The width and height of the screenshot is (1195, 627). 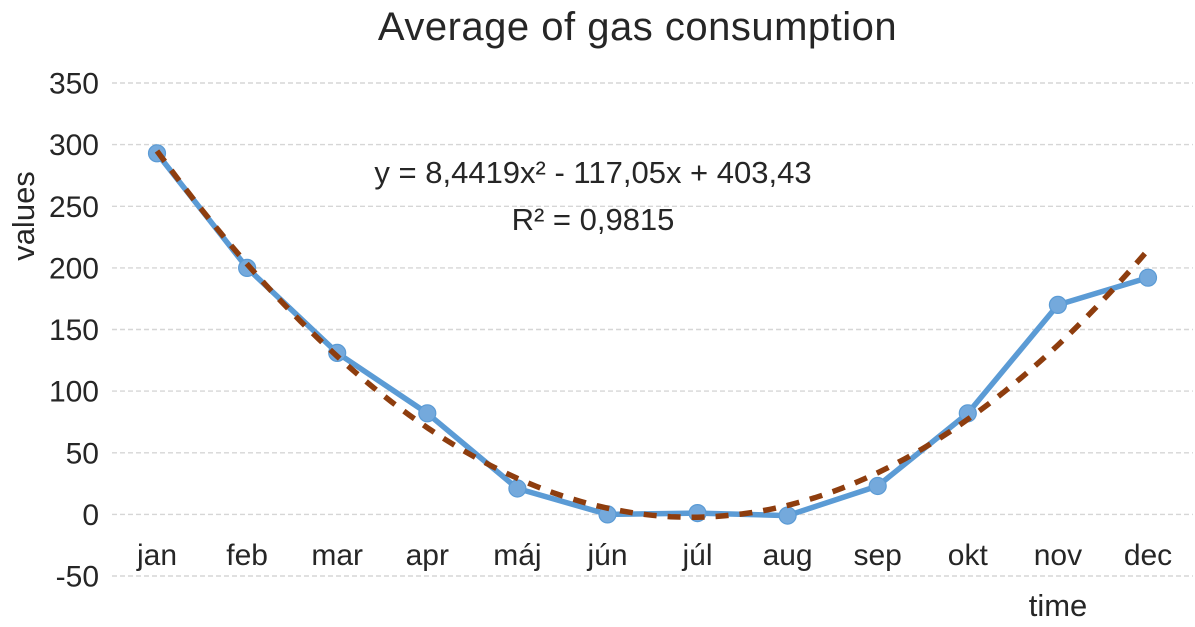 I want to click on x-tick-label: okt, so click(x=968, y=555).